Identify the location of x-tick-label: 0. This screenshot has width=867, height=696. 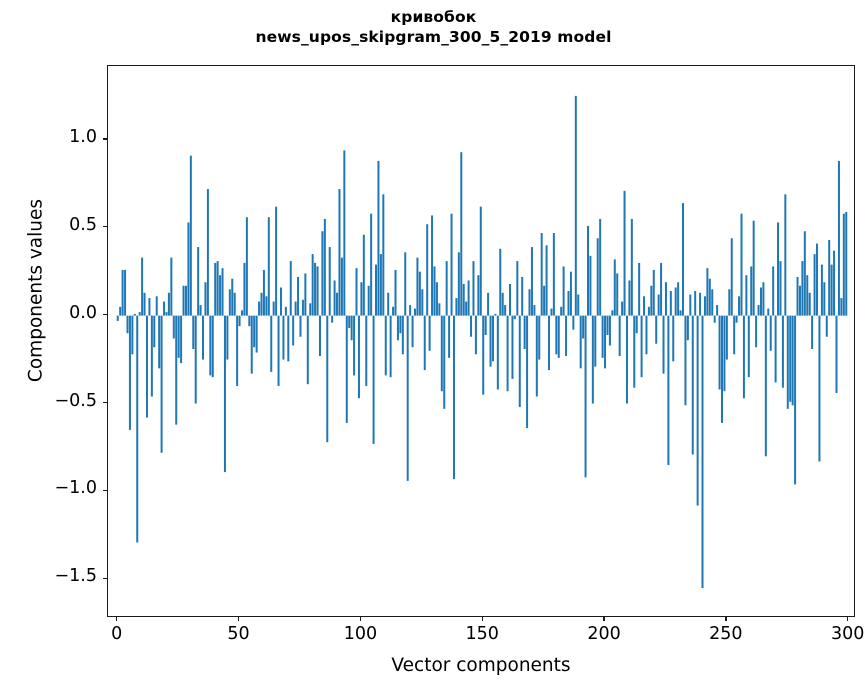
(117, 634).